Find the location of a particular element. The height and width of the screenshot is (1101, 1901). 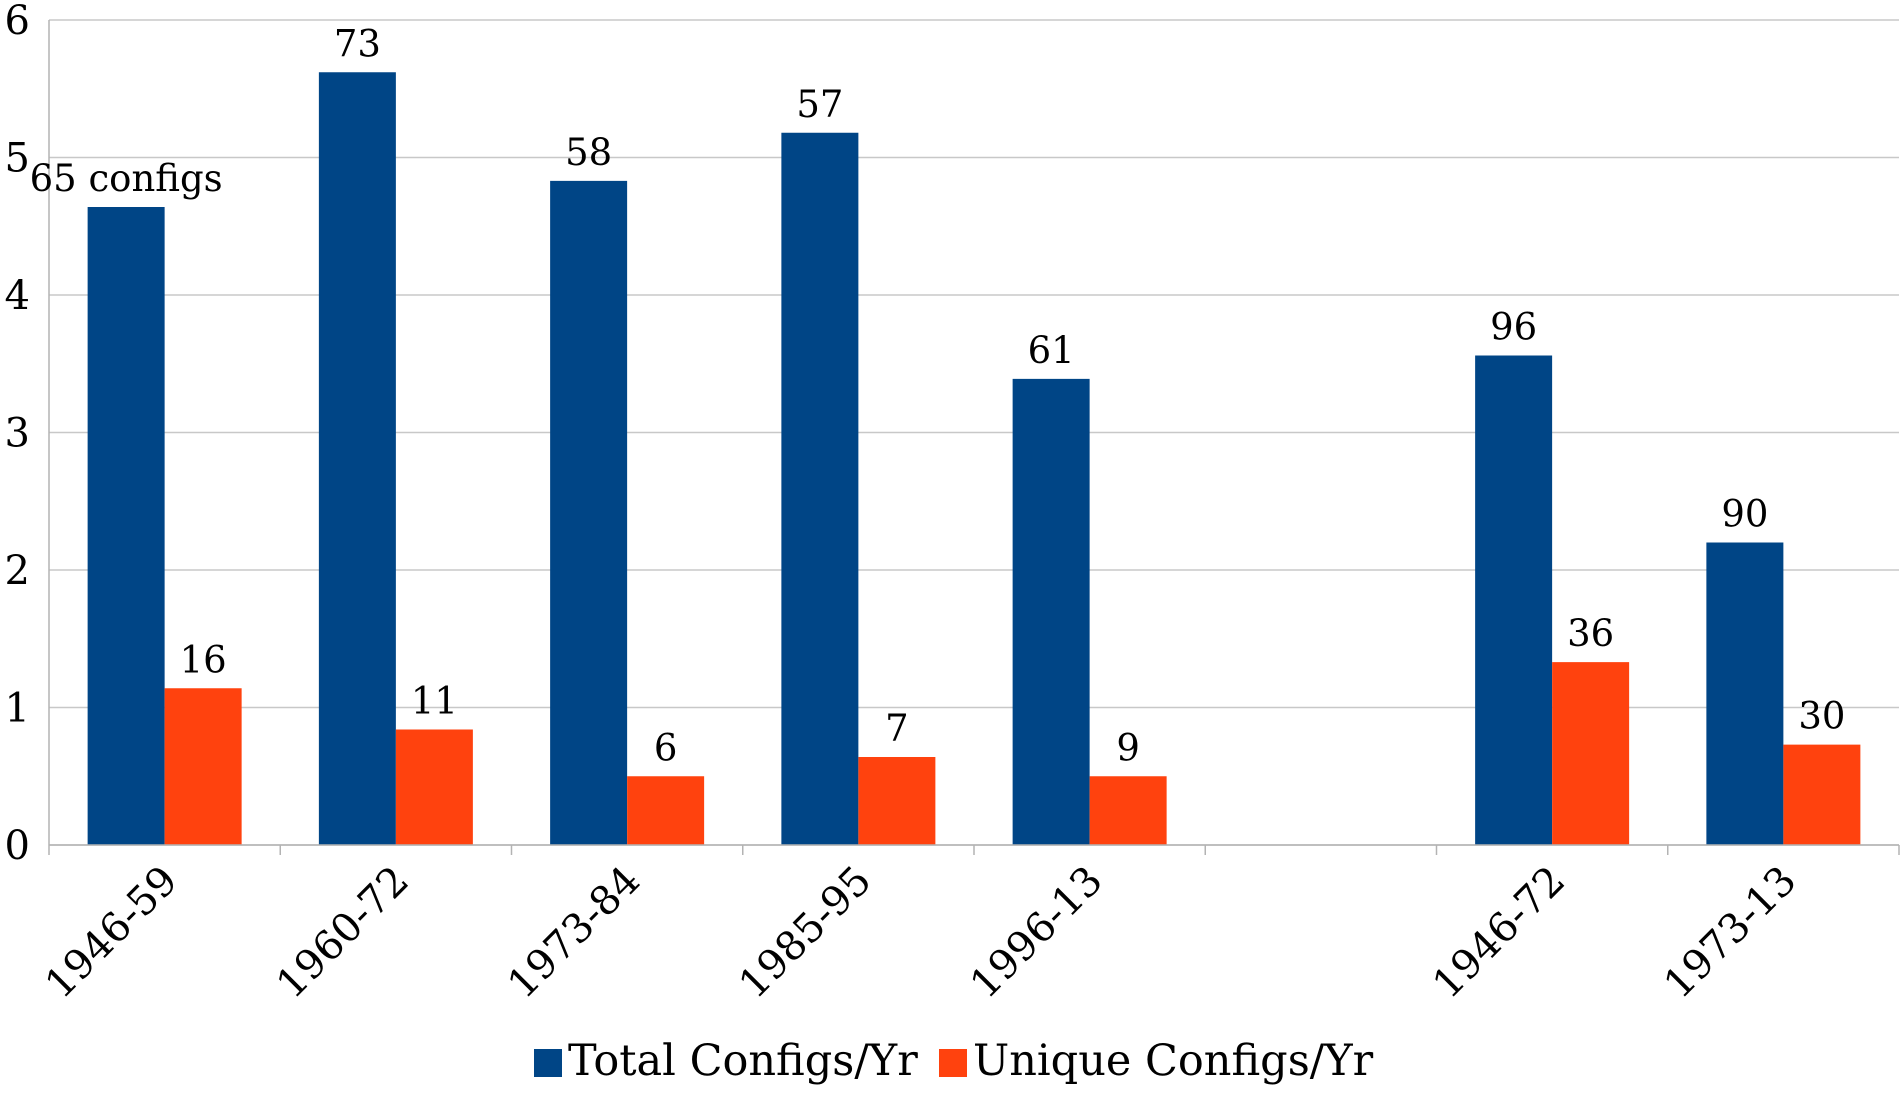

data-label: 61 is located at coordinates (1051, 350).